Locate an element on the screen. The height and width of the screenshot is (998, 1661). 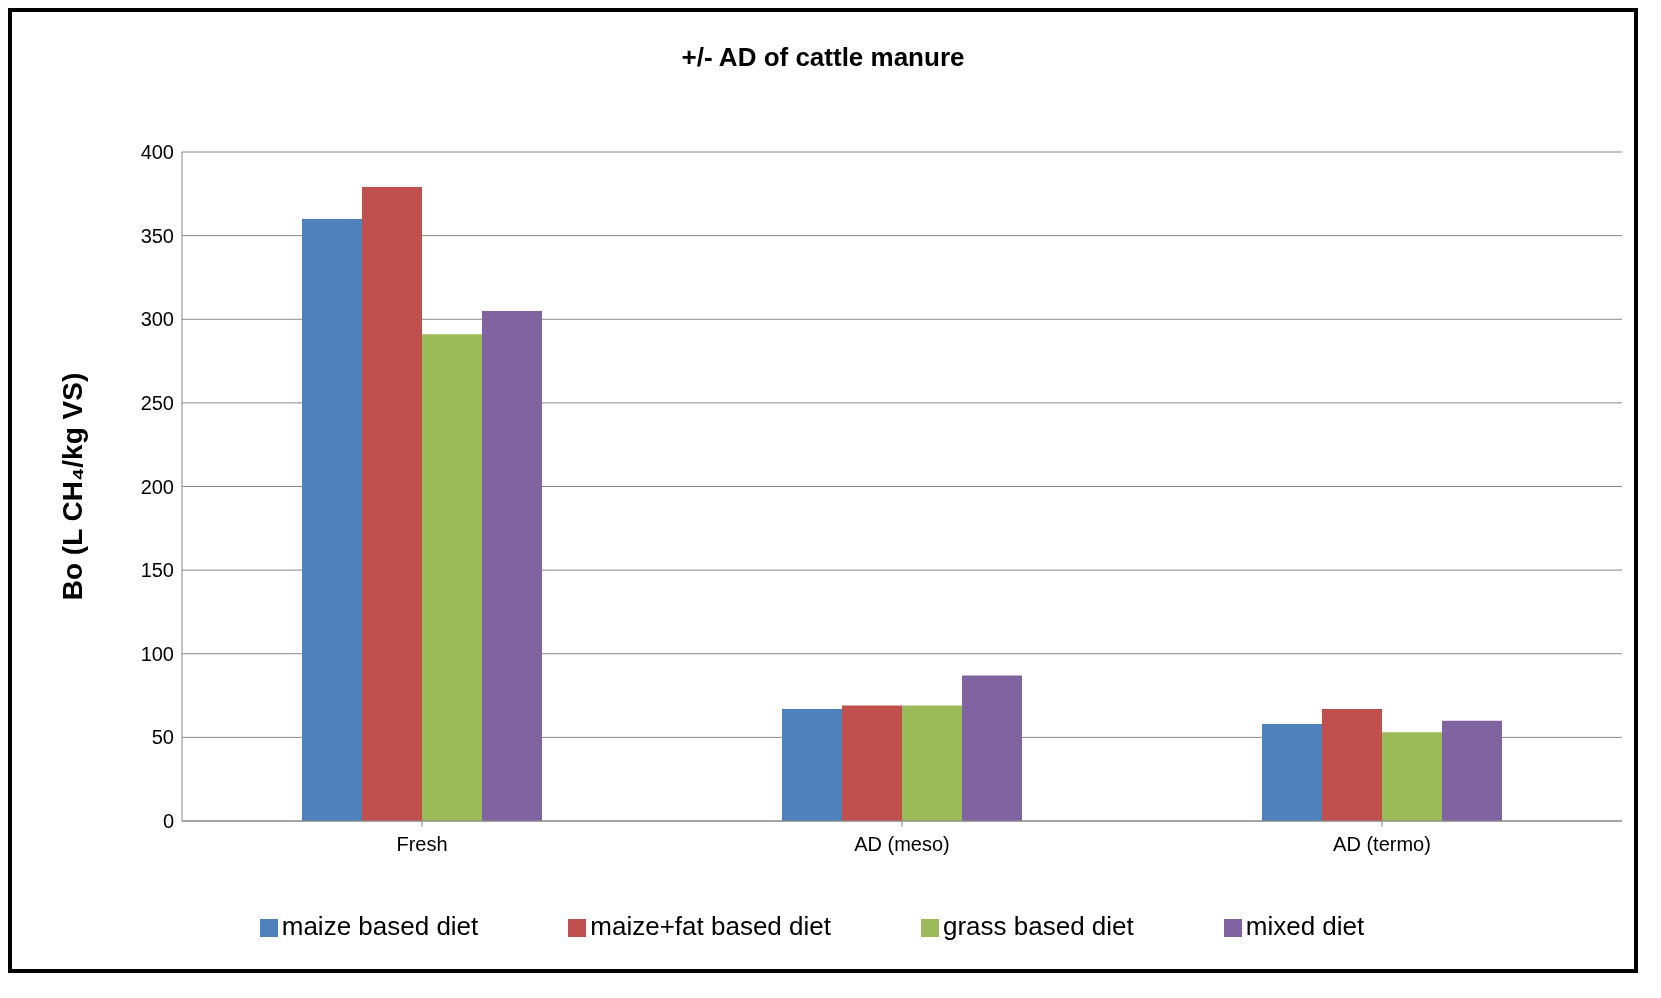
y-tick-label: 350 is located at coordinates (157, 235).